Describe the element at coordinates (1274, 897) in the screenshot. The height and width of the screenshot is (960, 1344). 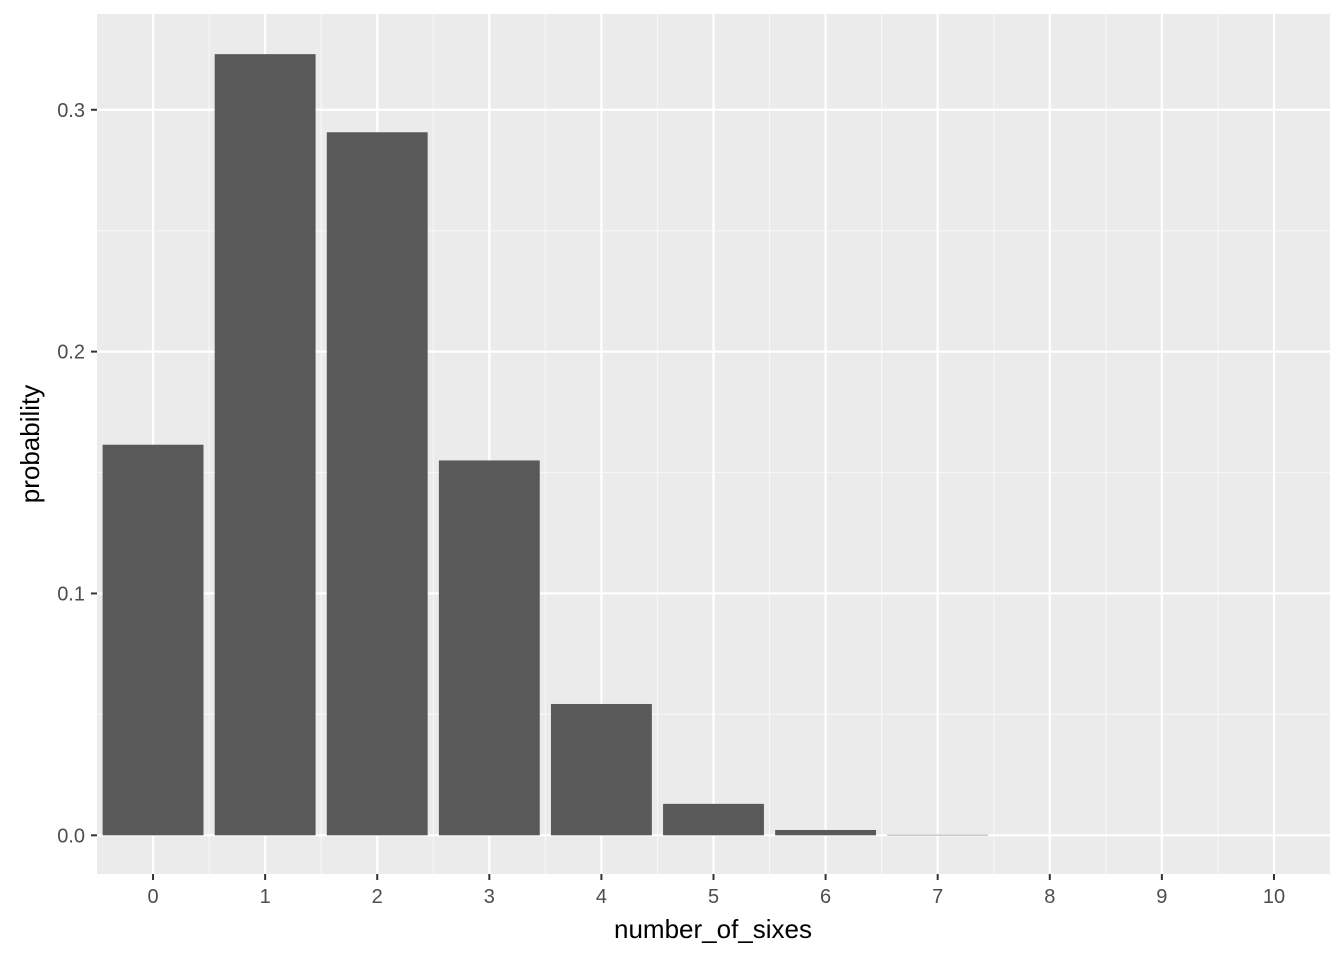
I see `x-tick-label: 10` at that location.